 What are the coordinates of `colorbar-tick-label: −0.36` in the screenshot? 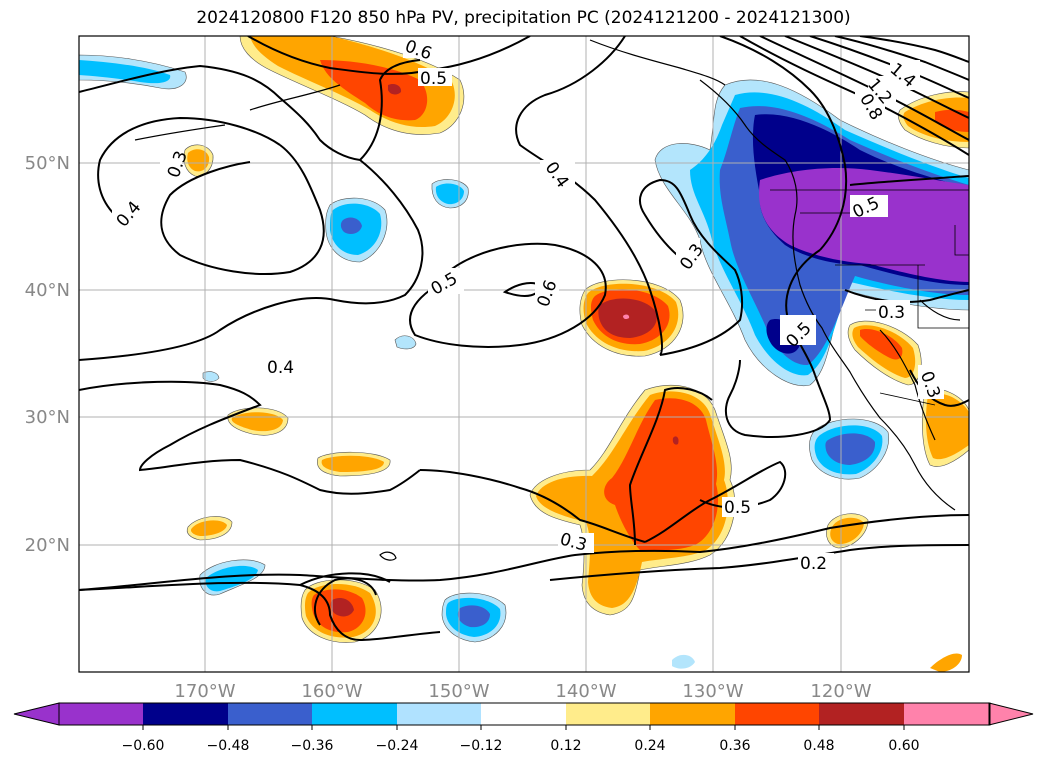 It's located at (312, 746).